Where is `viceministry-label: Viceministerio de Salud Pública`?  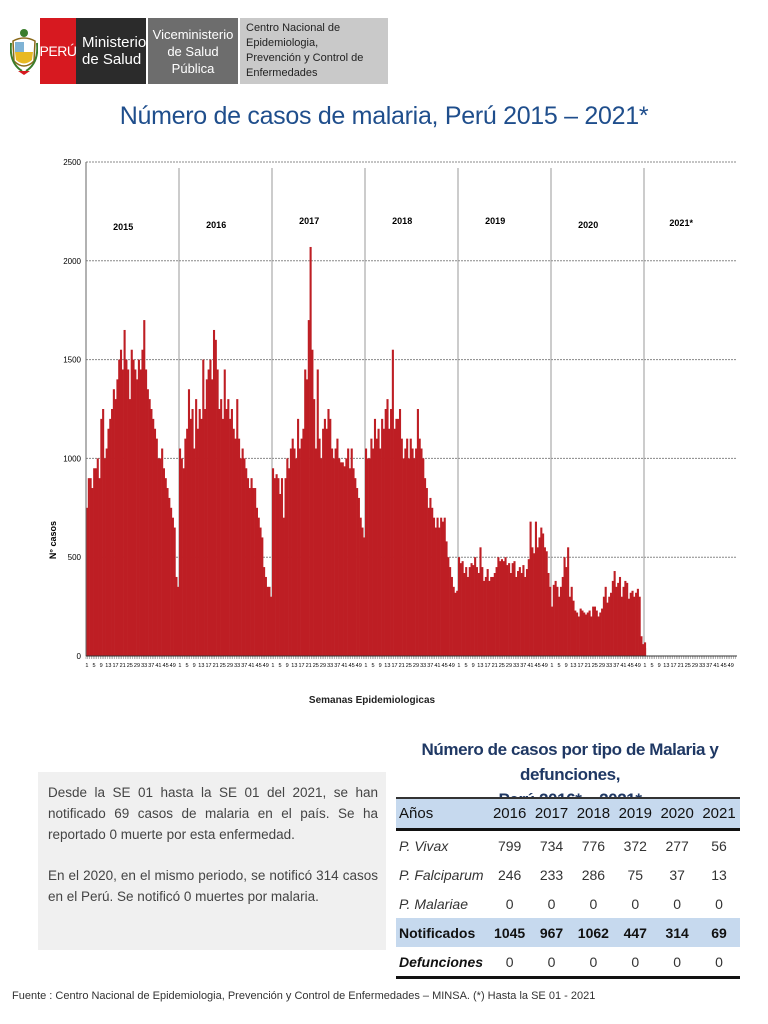 viceministry-label: Viceministerio de Salud Pública is located at coordinates (192, 51).